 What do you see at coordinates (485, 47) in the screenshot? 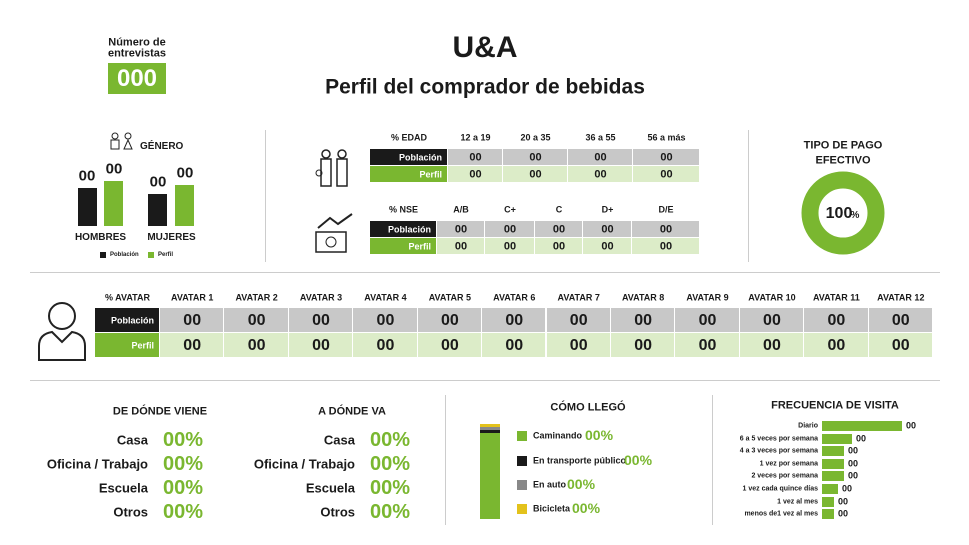
I see `title: U&A` at bounding box center [485, 47].